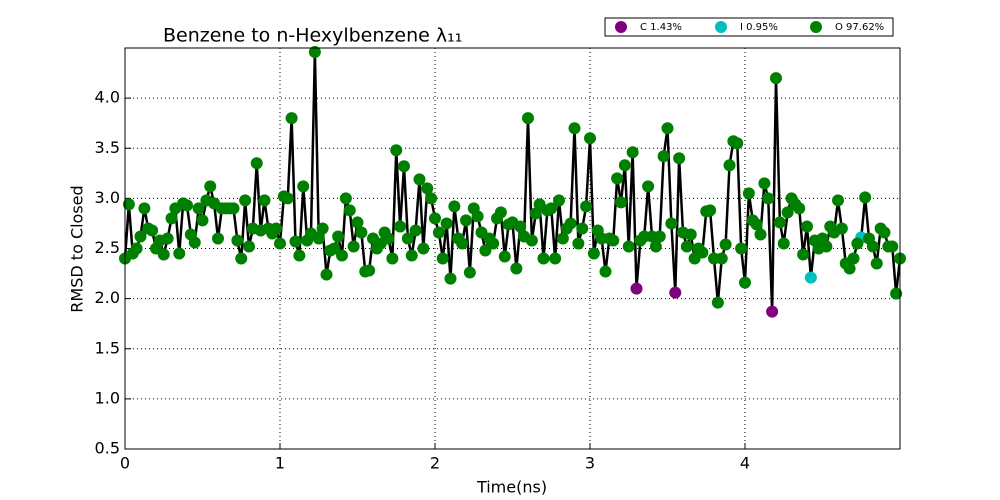 Image resolution: width=1000 pixels, height=500 pixels. I want to click on legend-label: O 97.62%, so click(859, 27).